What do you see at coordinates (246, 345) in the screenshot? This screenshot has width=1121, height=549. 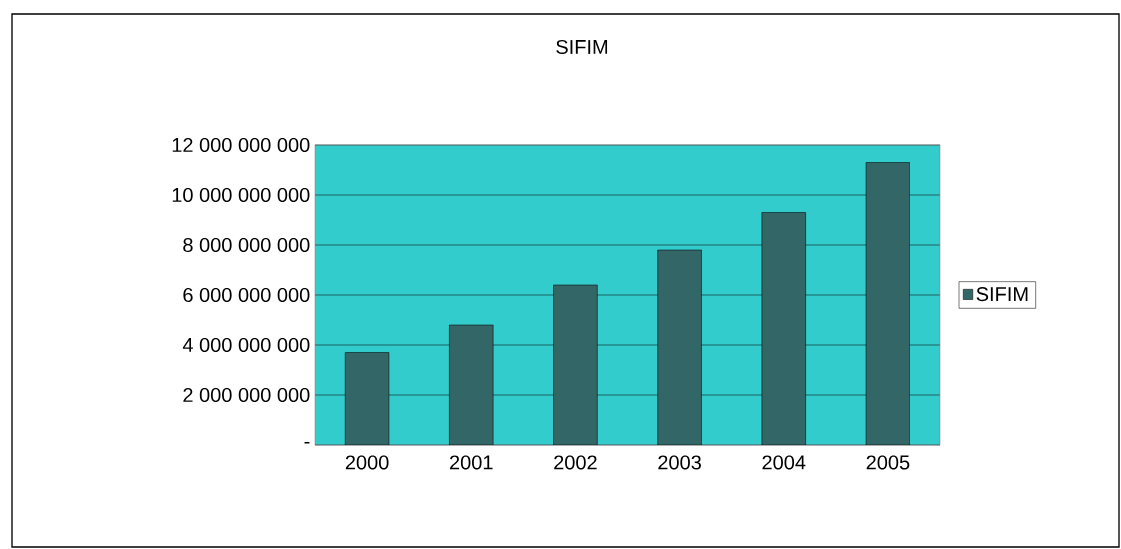 I see `y-tick-label: 4 000 000 000` at bounding box center [246, 345].